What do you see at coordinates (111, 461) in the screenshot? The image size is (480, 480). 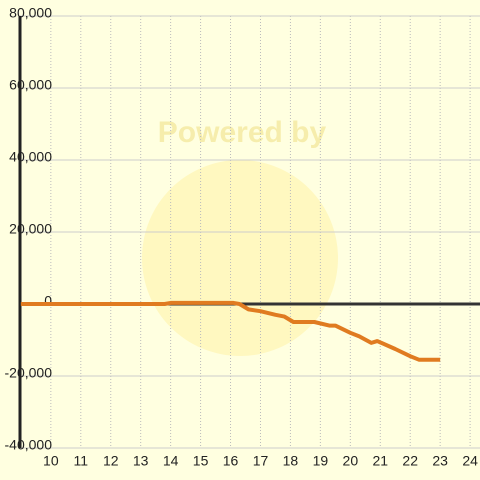 I see `x-tick-label: 12` at bounding box center [111, 461].